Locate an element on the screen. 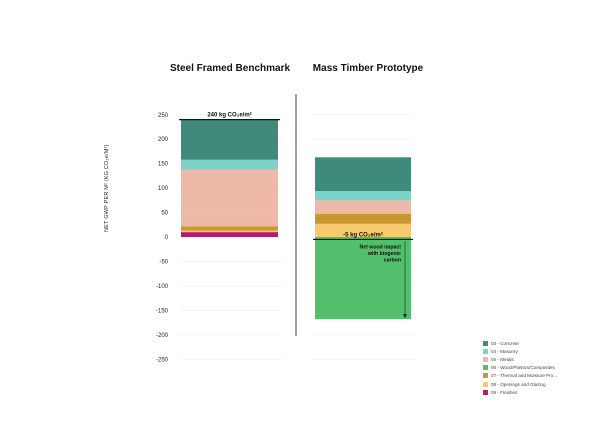 The height and width of the screenshot is (432, 600). total-label: 240 kg CO₂e/m² is located at coordinates (229, 115).